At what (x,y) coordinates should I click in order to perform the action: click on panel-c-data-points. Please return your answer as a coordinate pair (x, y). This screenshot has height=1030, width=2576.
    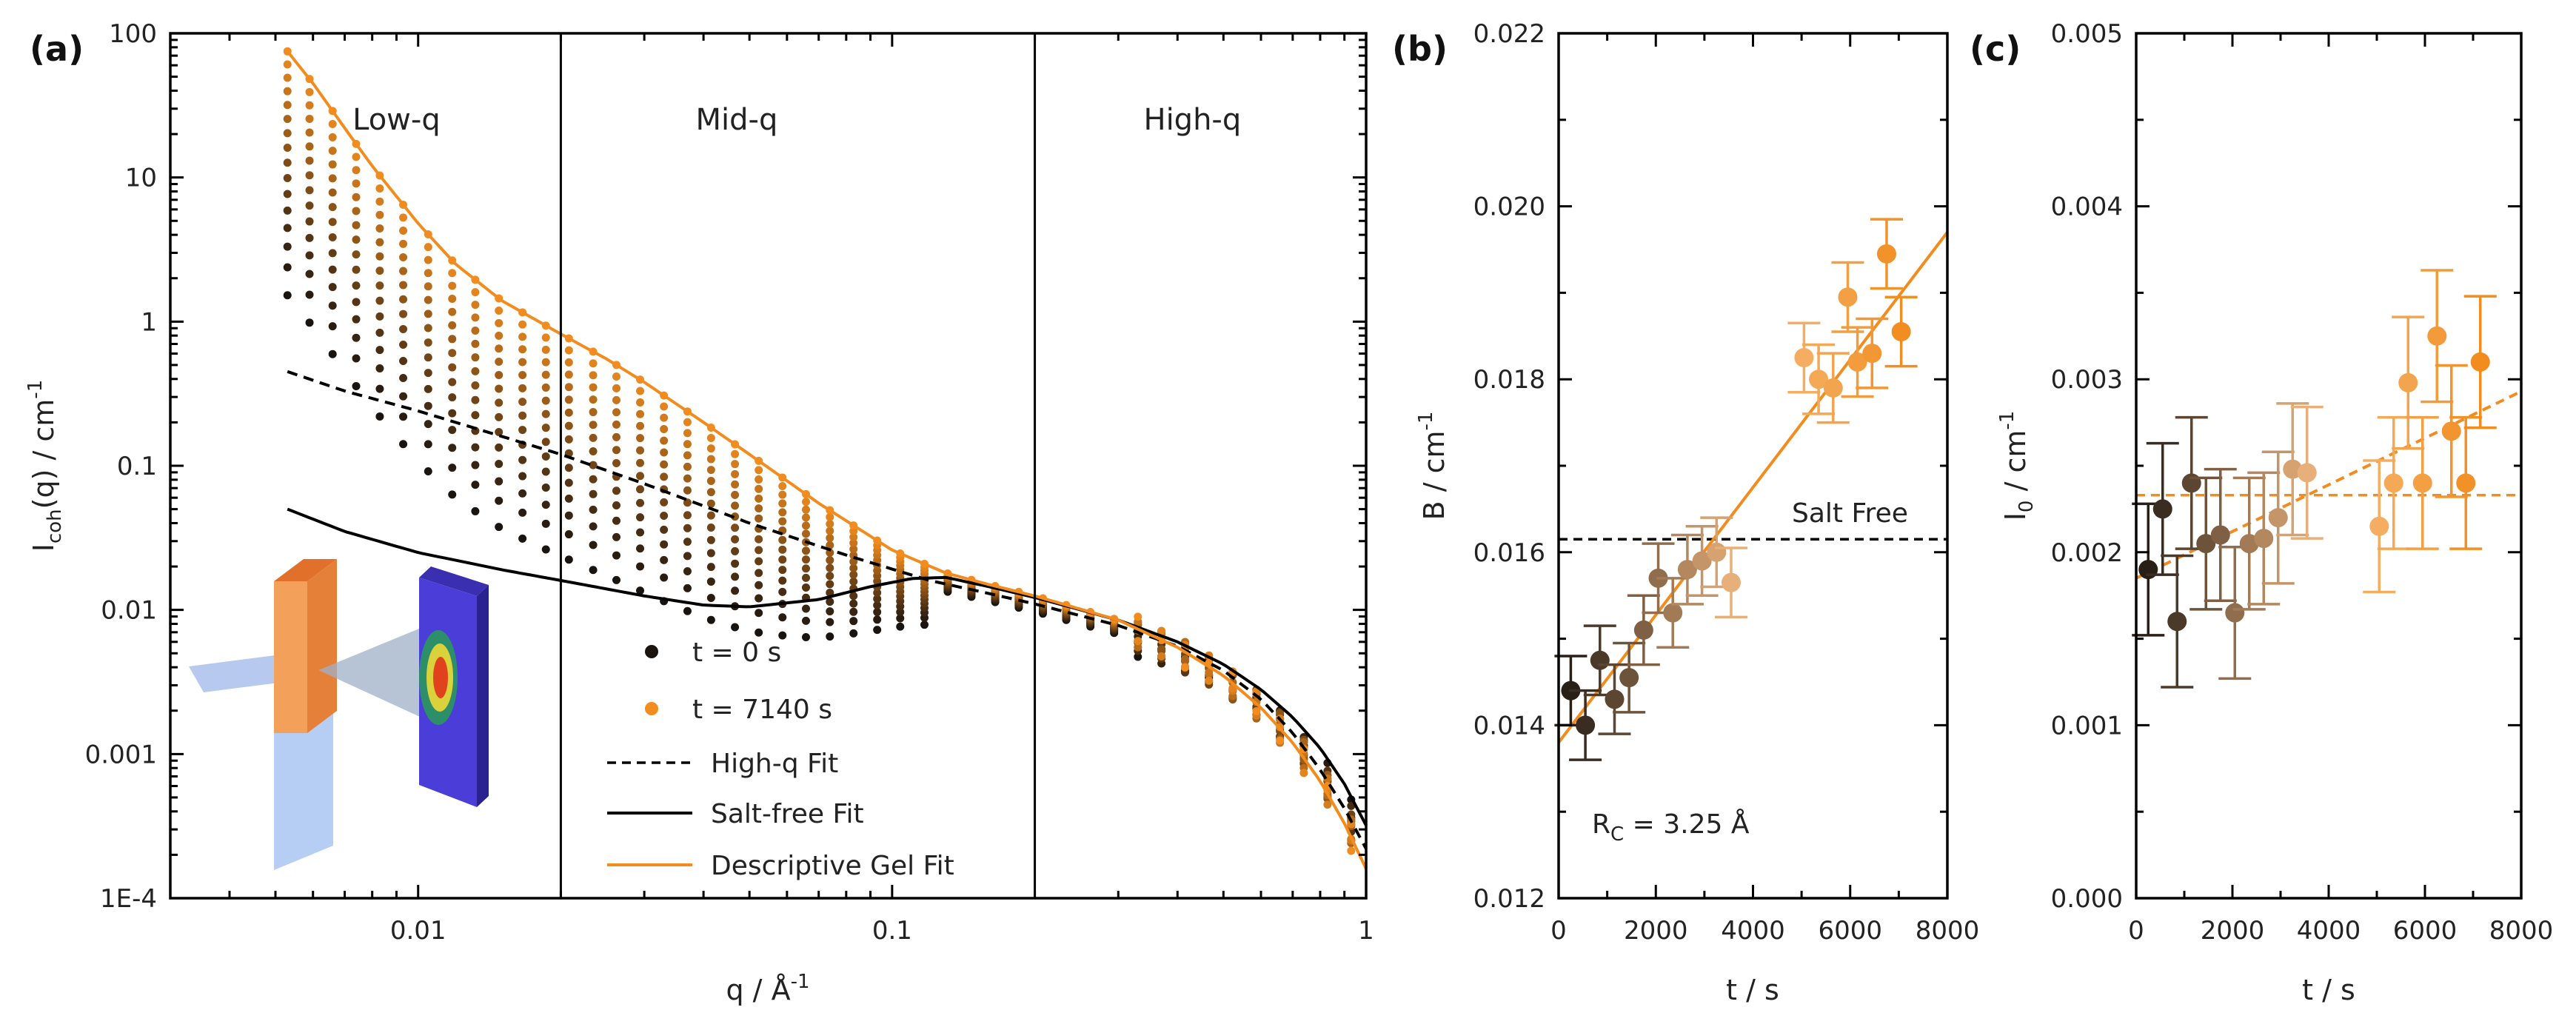
    Looking at the image, I should click on (2314, 479).